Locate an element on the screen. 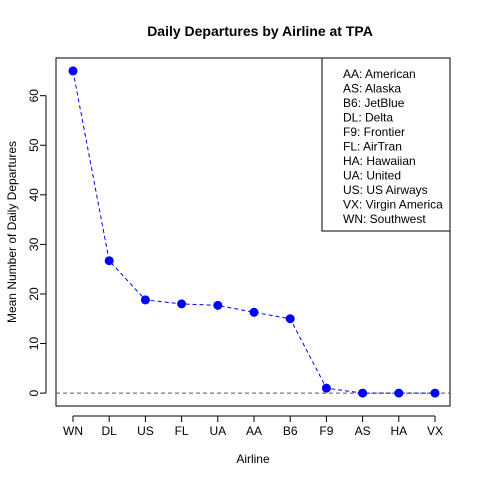 The height and width of the screenshot is (480, 480). chart-title: Daily Departures by Airline at TPA is located at coordinates (260, 31).